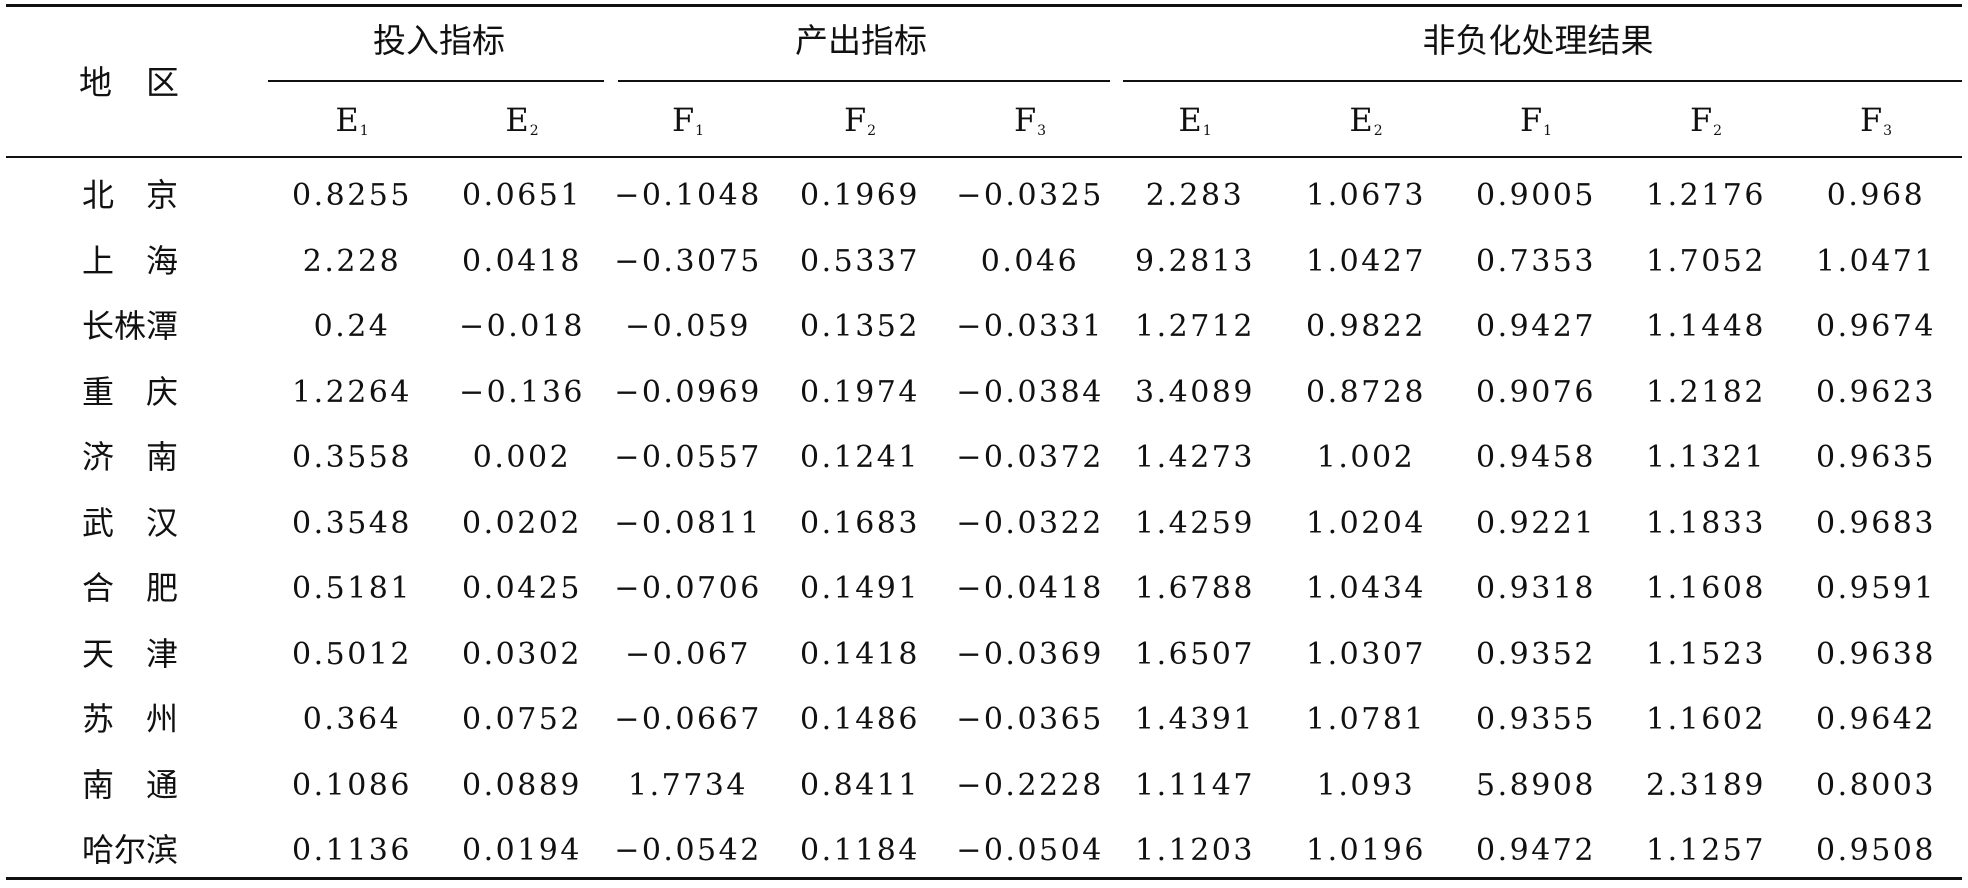 This screenshot has width=1968, height=888. I want to click on value-cell: −0.0384, so click(1030, 392).